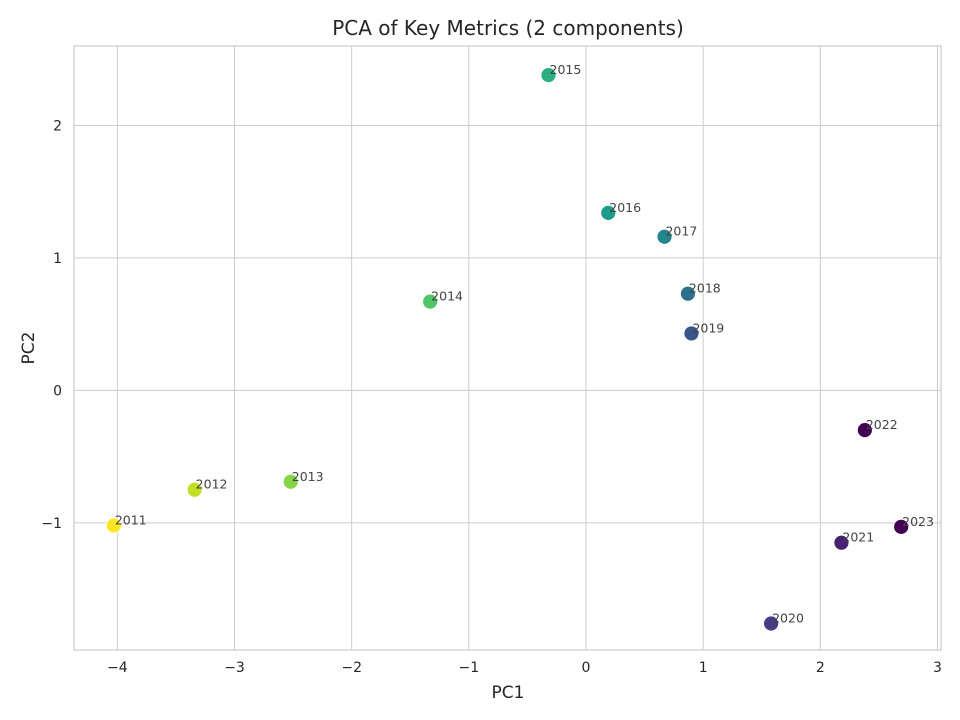 The image size is (960, 720). Describe the element at coordinates (820, 668) in the screenshot. I see `x-tick-label: 2` at that location.